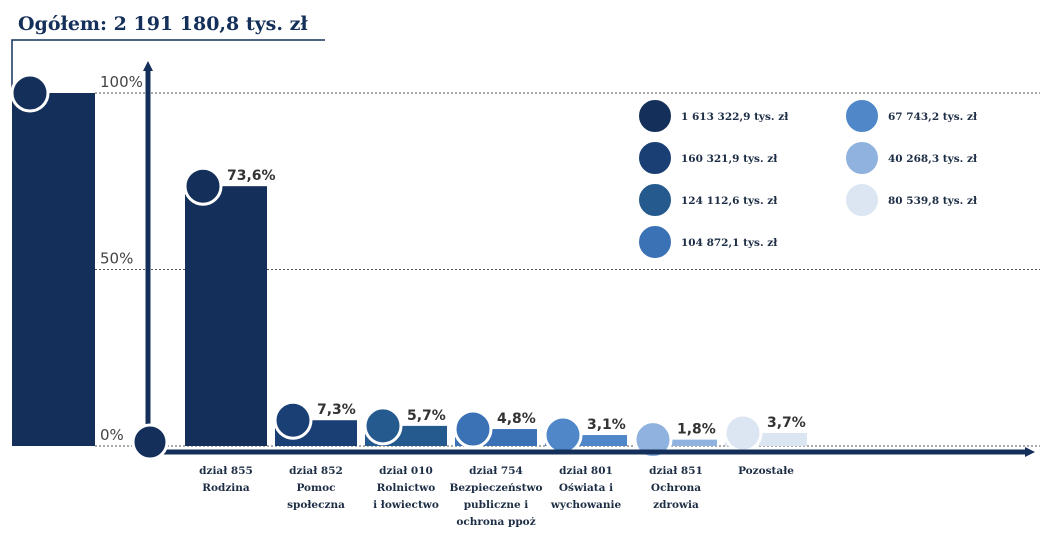 Image resolution: width=1040 pixels, height=534 pixels. Describe the element at coordinates (586, 488) in the screenshot. I see `x-tick-label: Oświata i` at that location.